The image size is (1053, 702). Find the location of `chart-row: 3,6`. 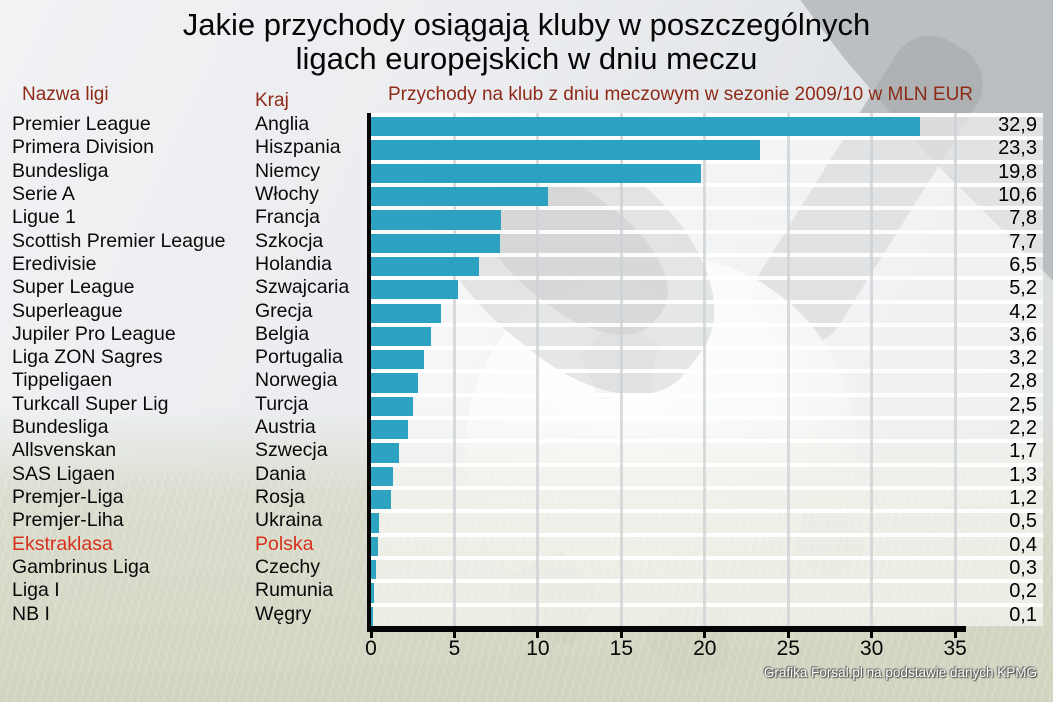

chart-row: 3,6 is located at coordinates (707, 334).